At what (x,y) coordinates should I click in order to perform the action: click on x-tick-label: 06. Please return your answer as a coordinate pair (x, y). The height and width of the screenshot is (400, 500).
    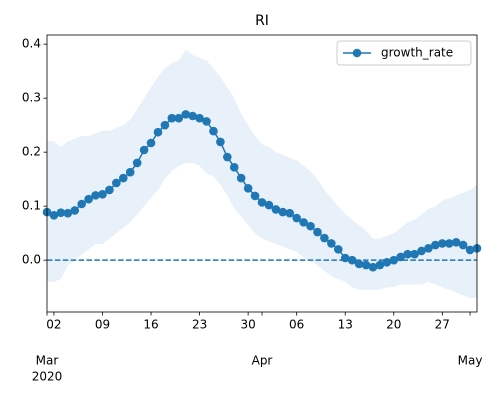
    Looking at the image, I should click on (296, 325).